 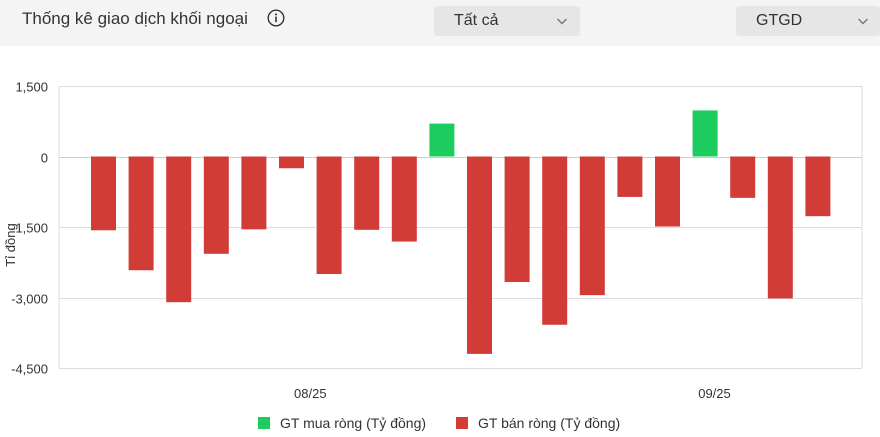 I want to click on legend-swatch-sell, so click(x=462, y=423).